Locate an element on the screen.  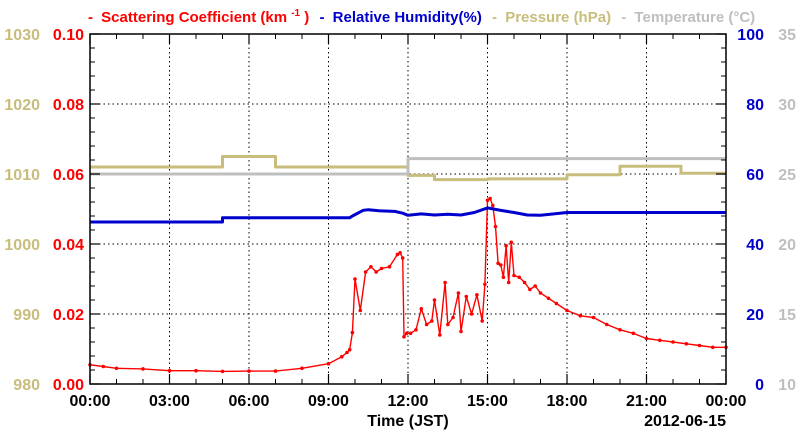
series-line-temperature is located at coordinates (408, 166).